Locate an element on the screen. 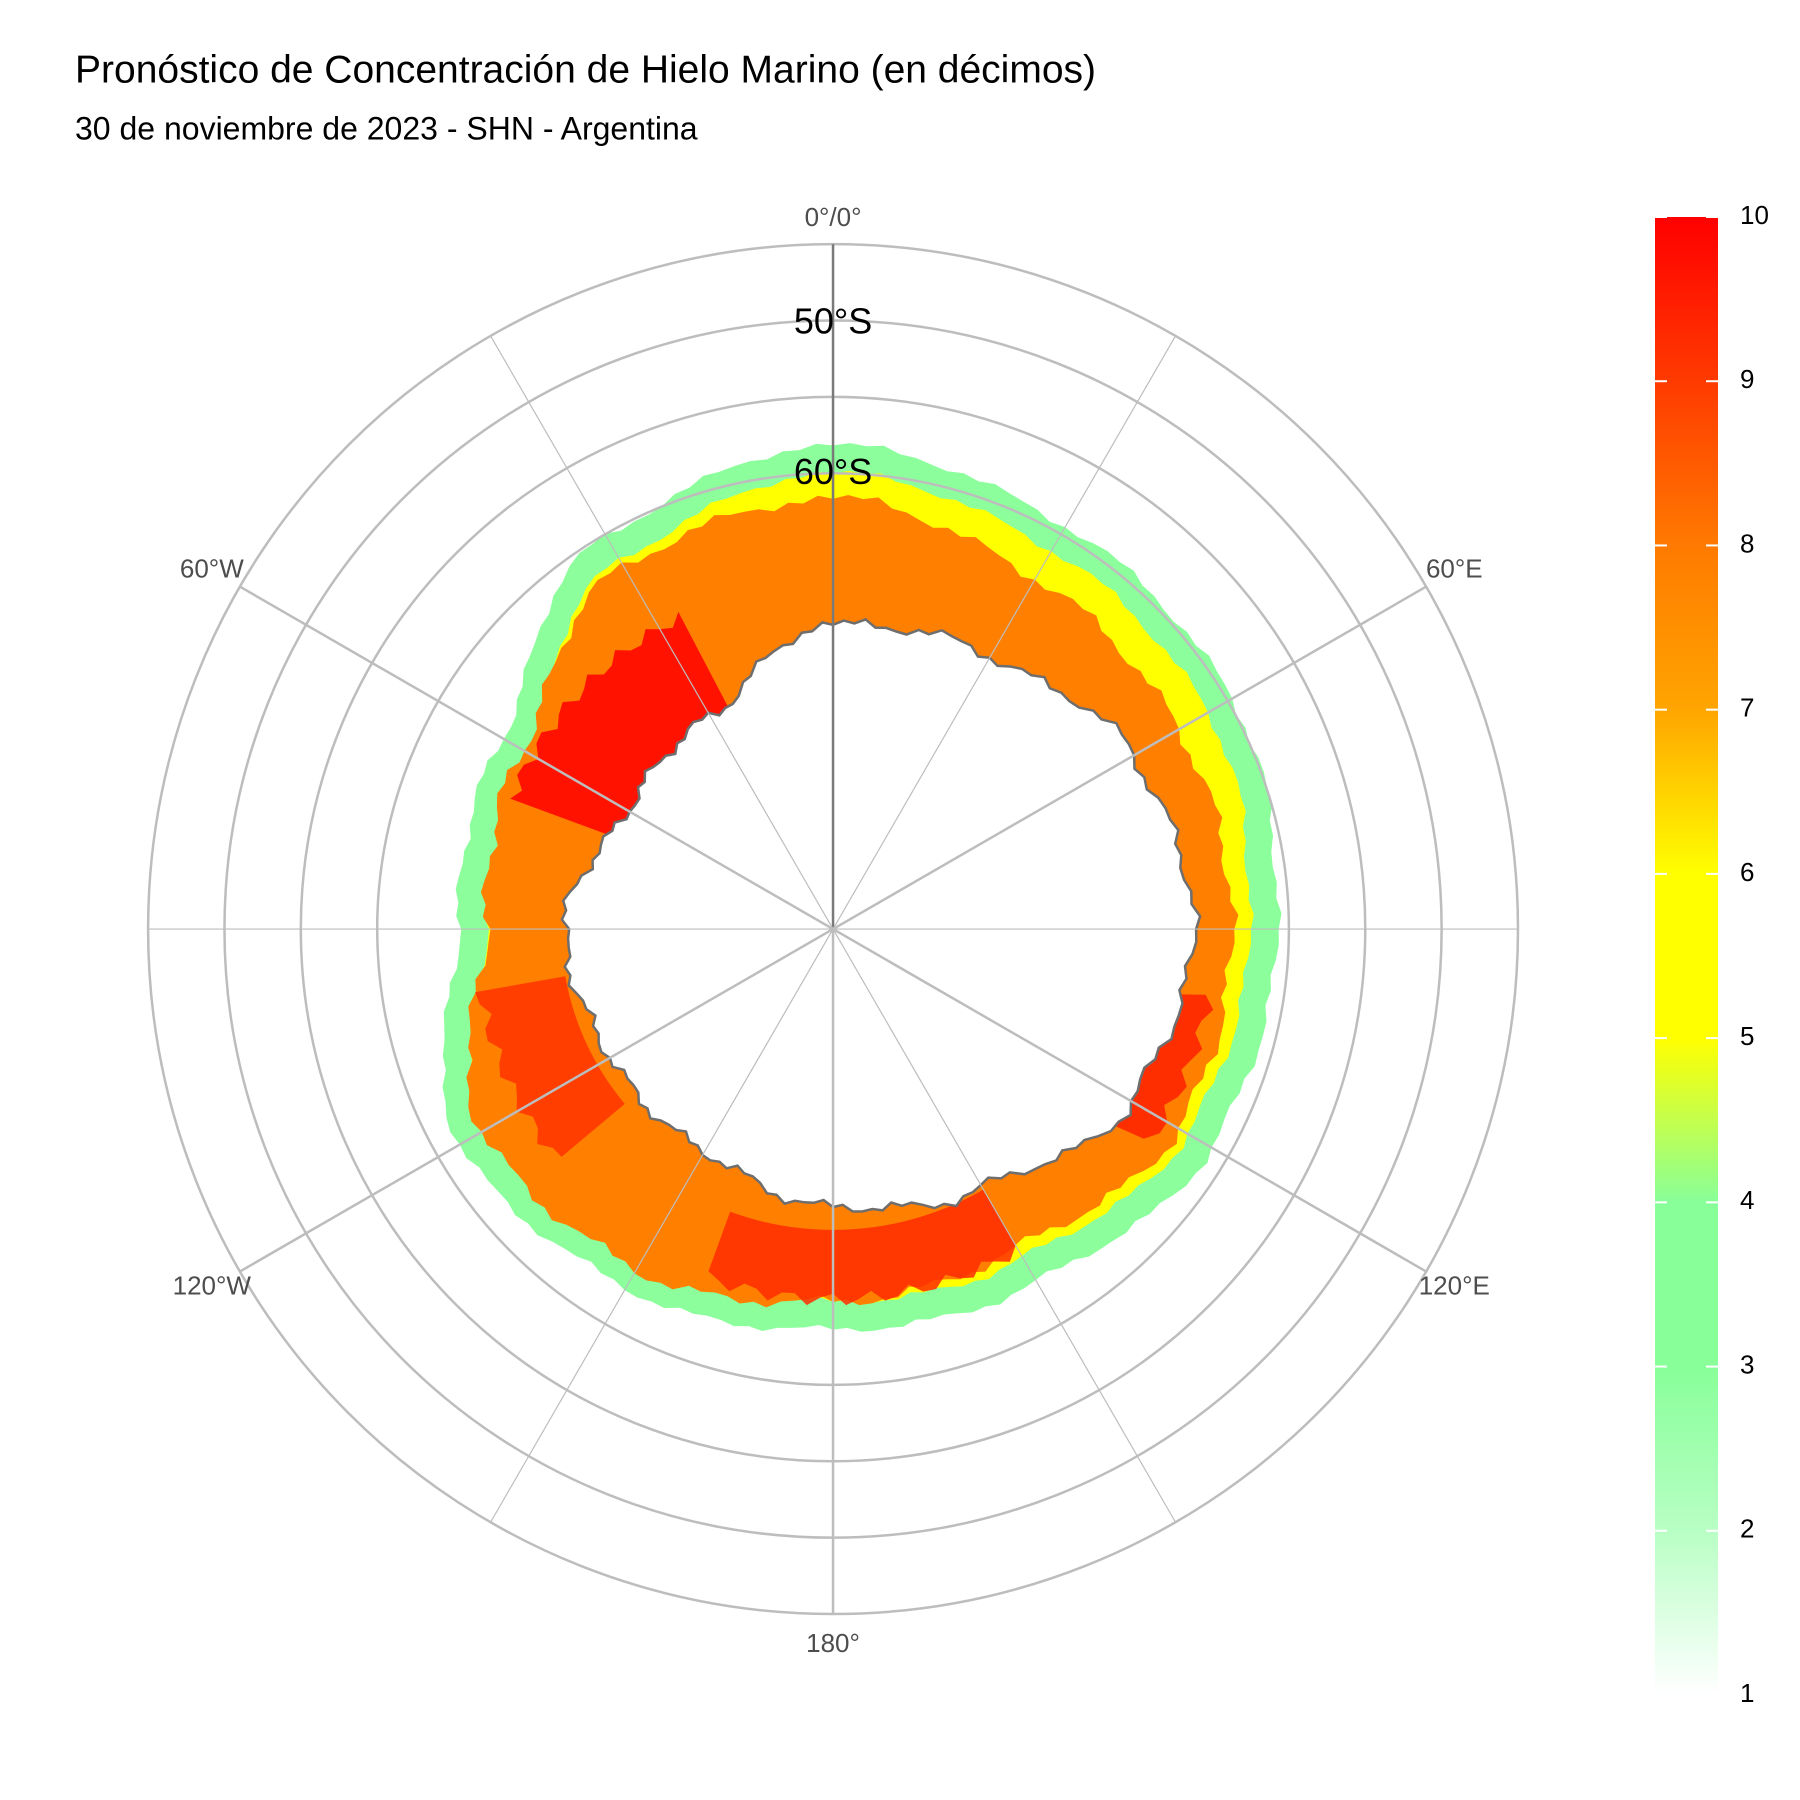 The width and height of the screenshot is (1800, 1800). latitude-label: 50°S is located at coordinates (833, 320).